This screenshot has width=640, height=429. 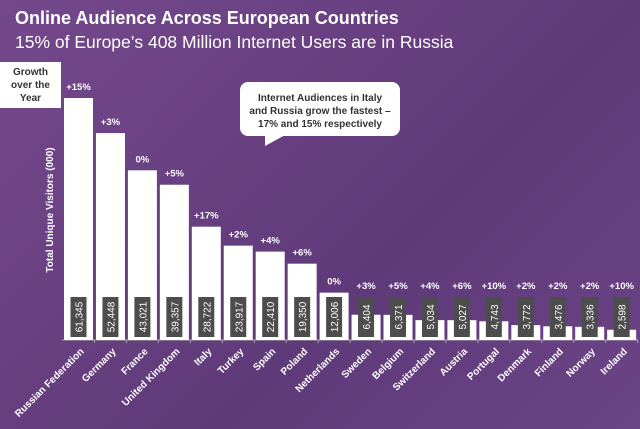 I want to click on value-label: 52,448, so click(x=111, y=316).